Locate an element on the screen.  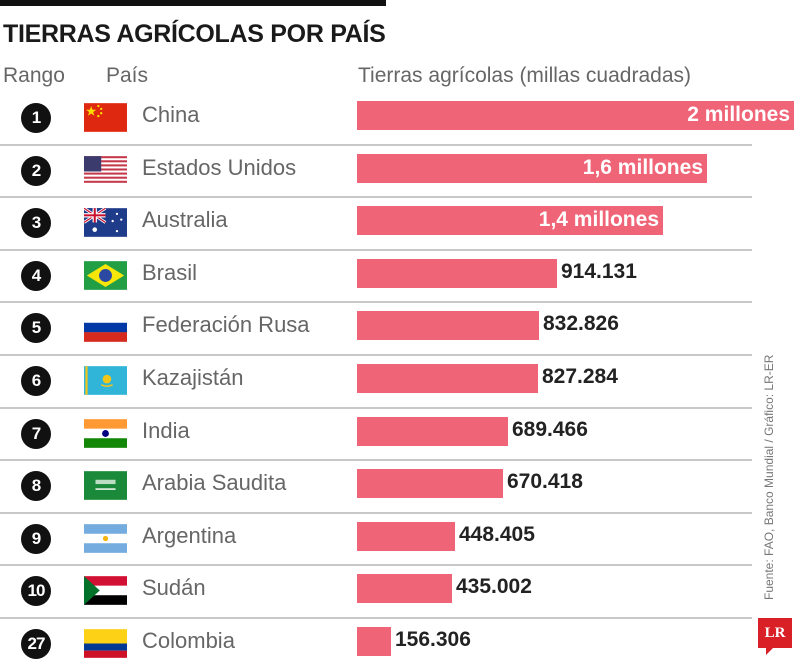
country-name: Australia is located at coordinates (185, 220).